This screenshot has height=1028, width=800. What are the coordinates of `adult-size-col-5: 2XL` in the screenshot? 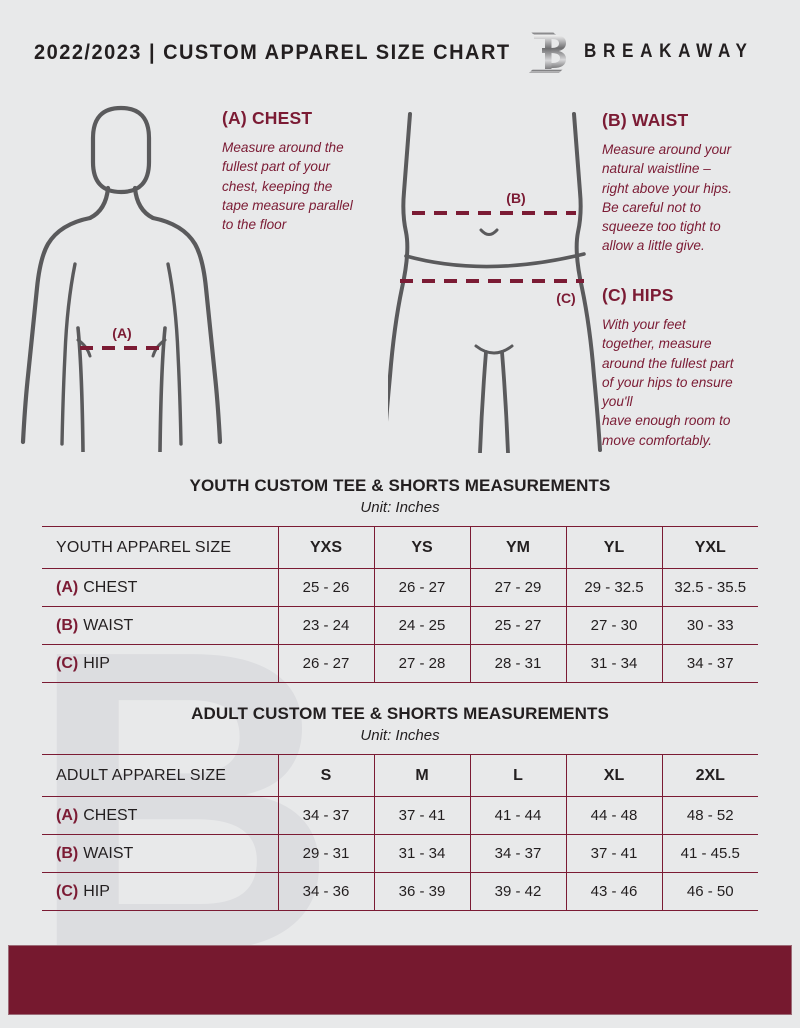 It's located at (709, 775).